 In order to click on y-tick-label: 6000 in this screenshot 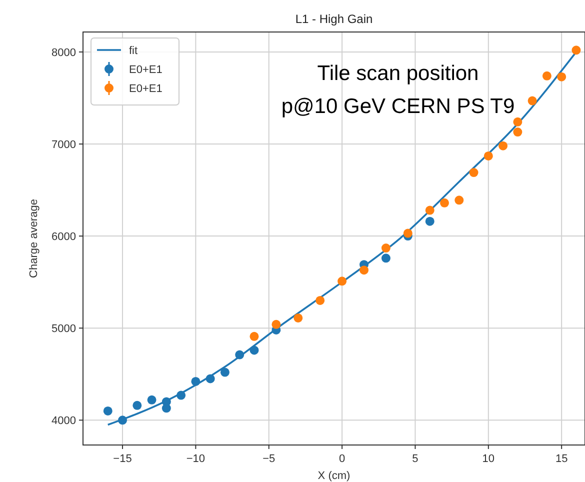, I will do `click(64, 237)`.